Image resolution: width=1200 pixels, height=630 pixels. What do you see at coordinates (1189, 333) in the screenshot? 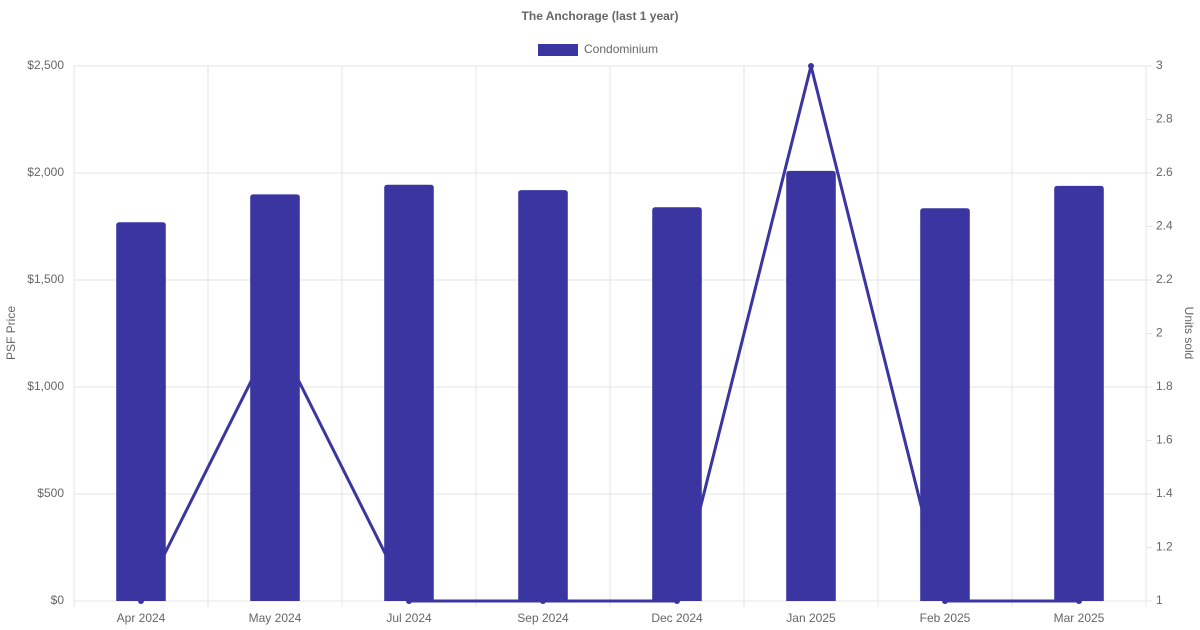
I see `y2-axis-title: Units sold` at bounding box center [1189, 333].